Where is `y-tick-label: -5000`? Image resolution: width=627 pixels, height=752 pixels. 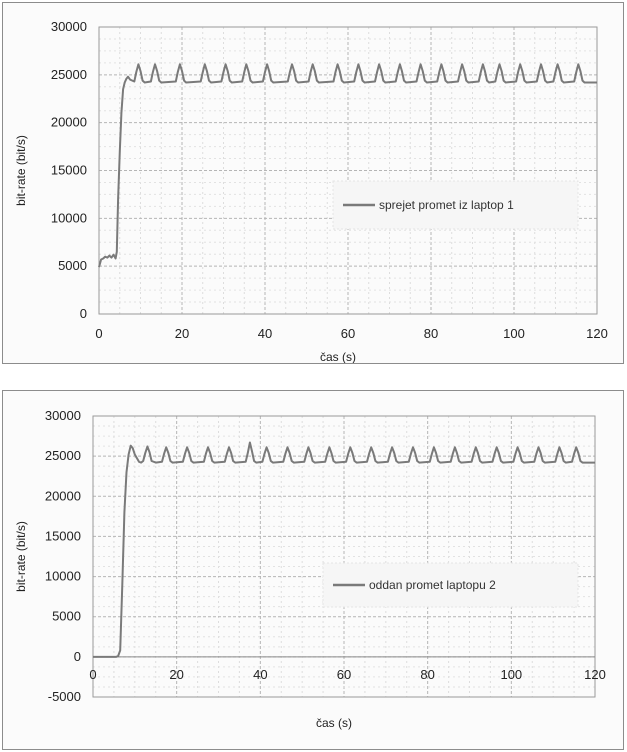
y-tick-label: -5000 is located at coordinates (64, 696).